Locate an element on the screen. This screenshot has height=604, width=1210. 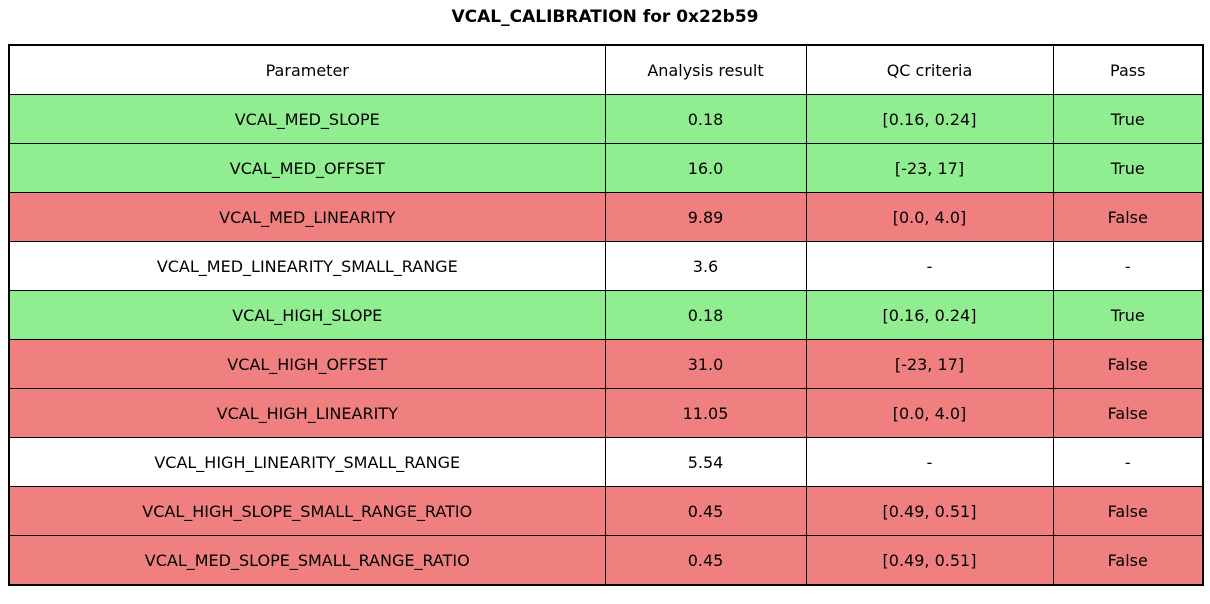
result-cell: 5.54 is located at coordinates (705, 462).